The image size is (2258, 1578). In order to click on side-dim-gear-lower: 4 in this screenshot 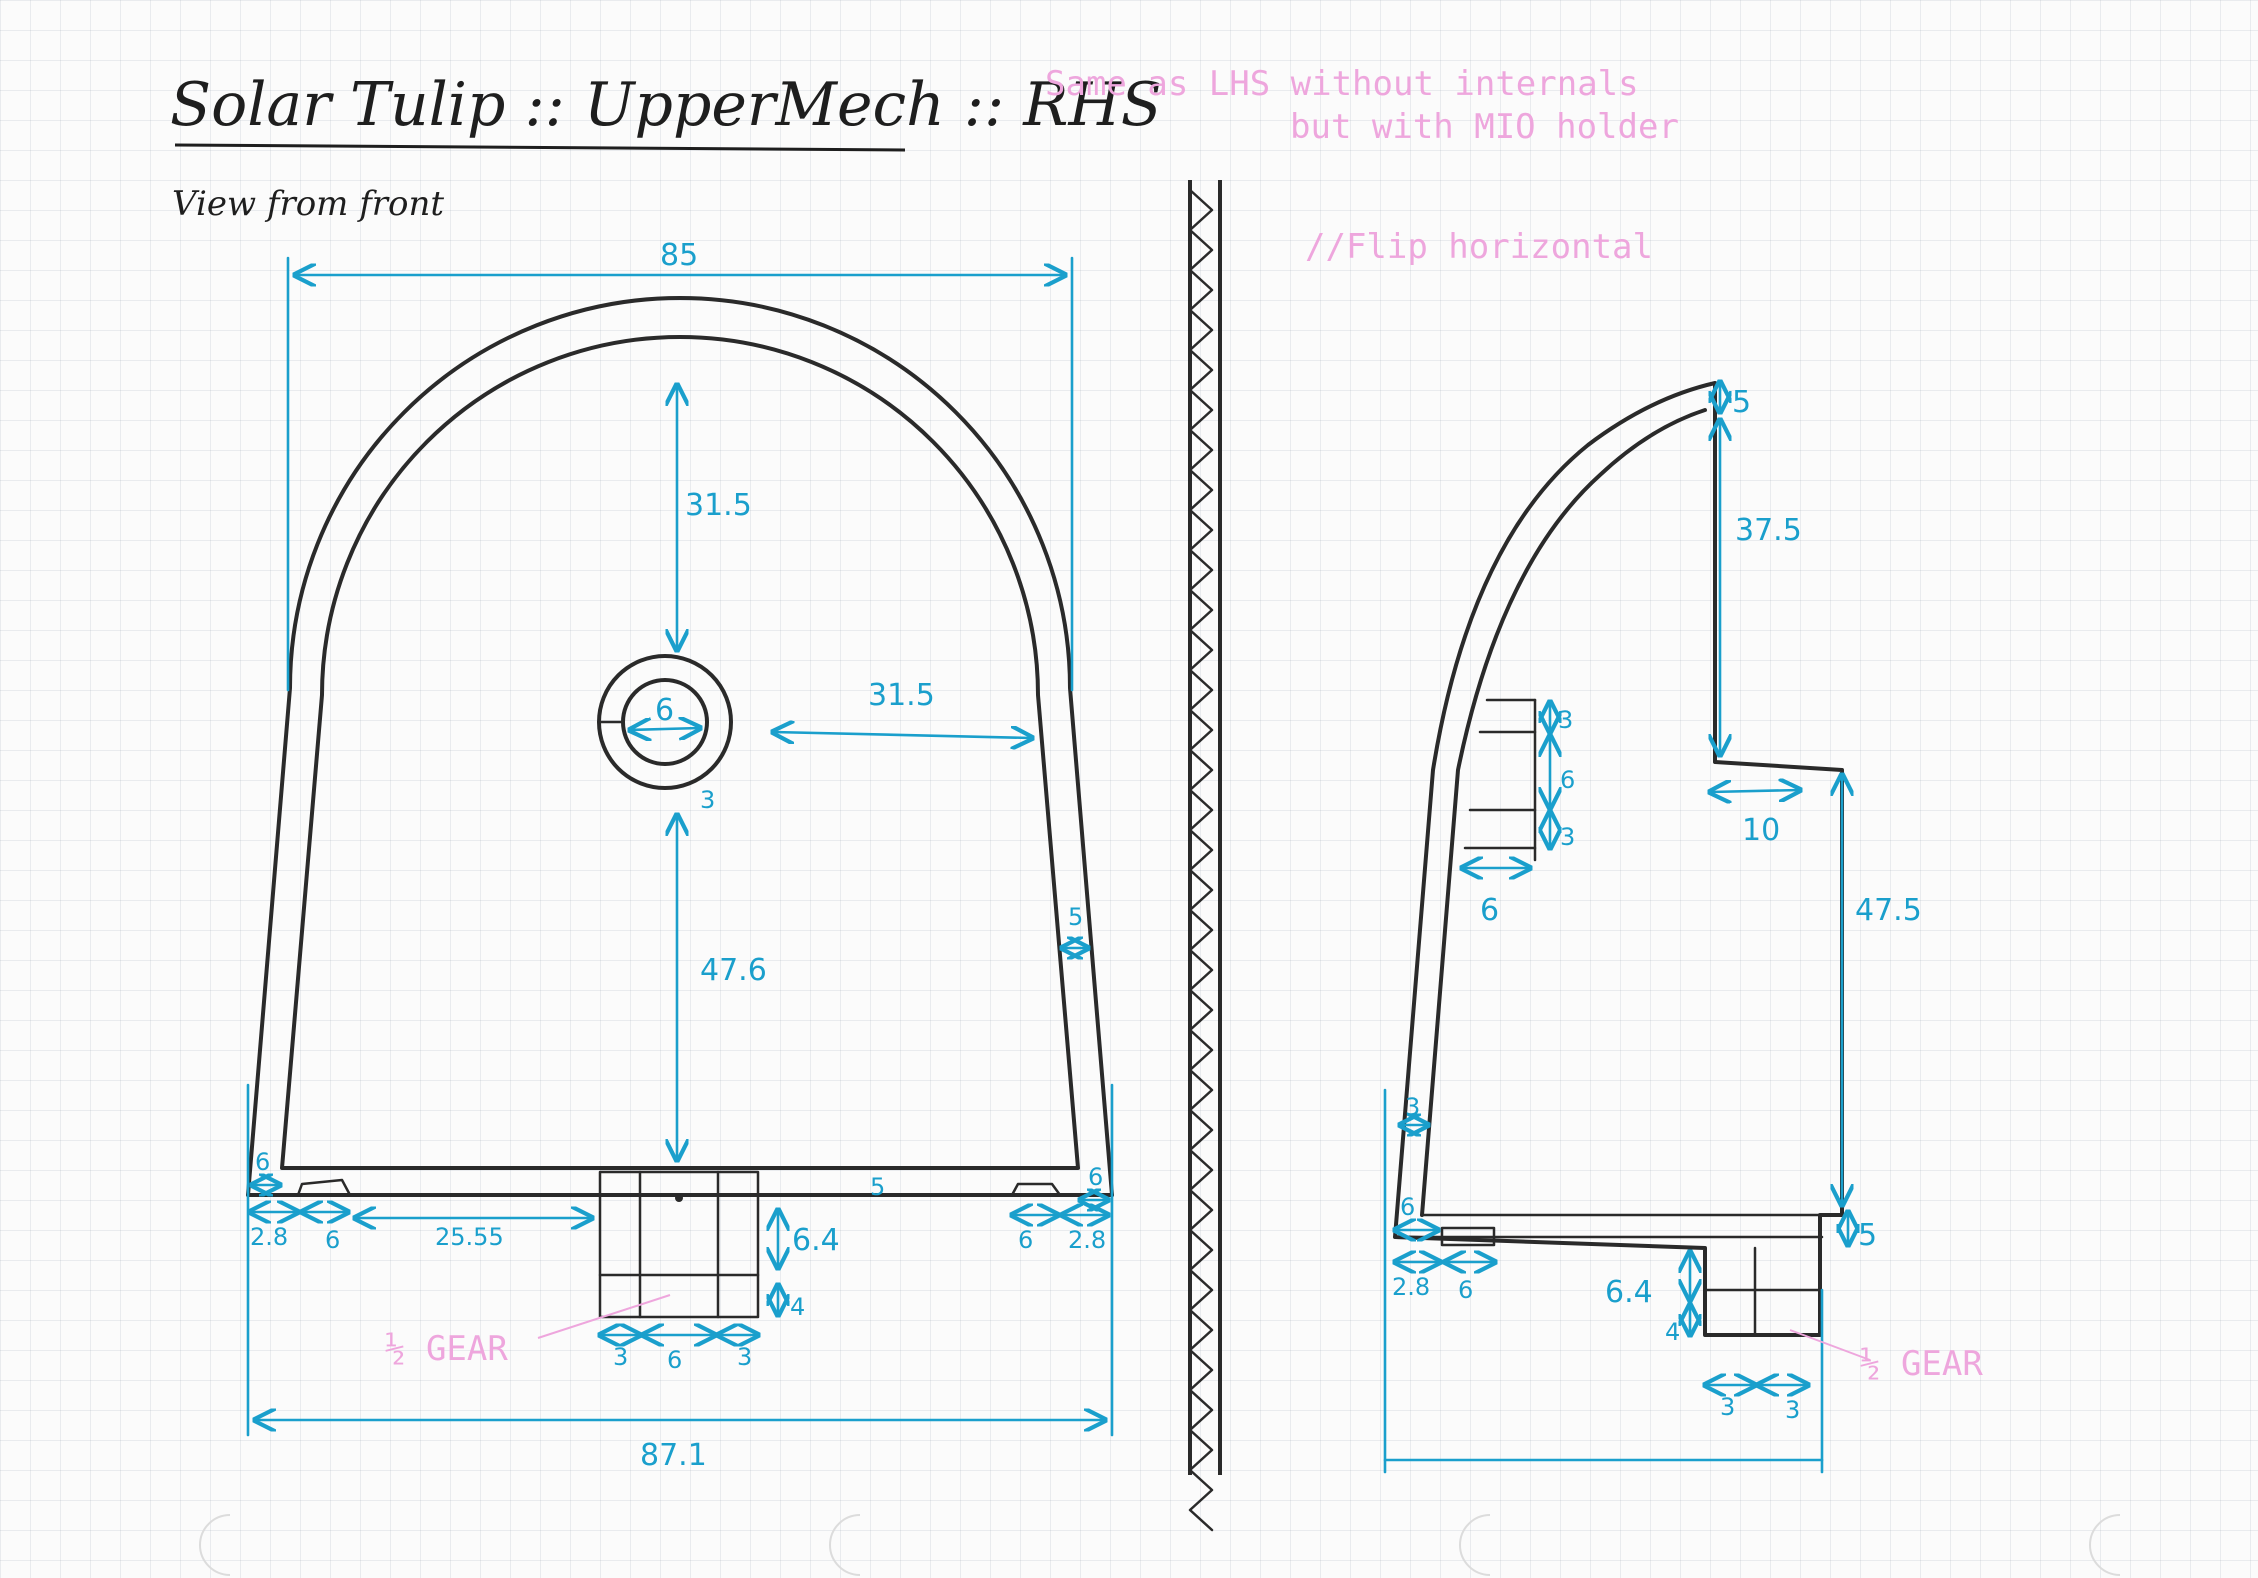, I will do `click(1672, 1332)`.